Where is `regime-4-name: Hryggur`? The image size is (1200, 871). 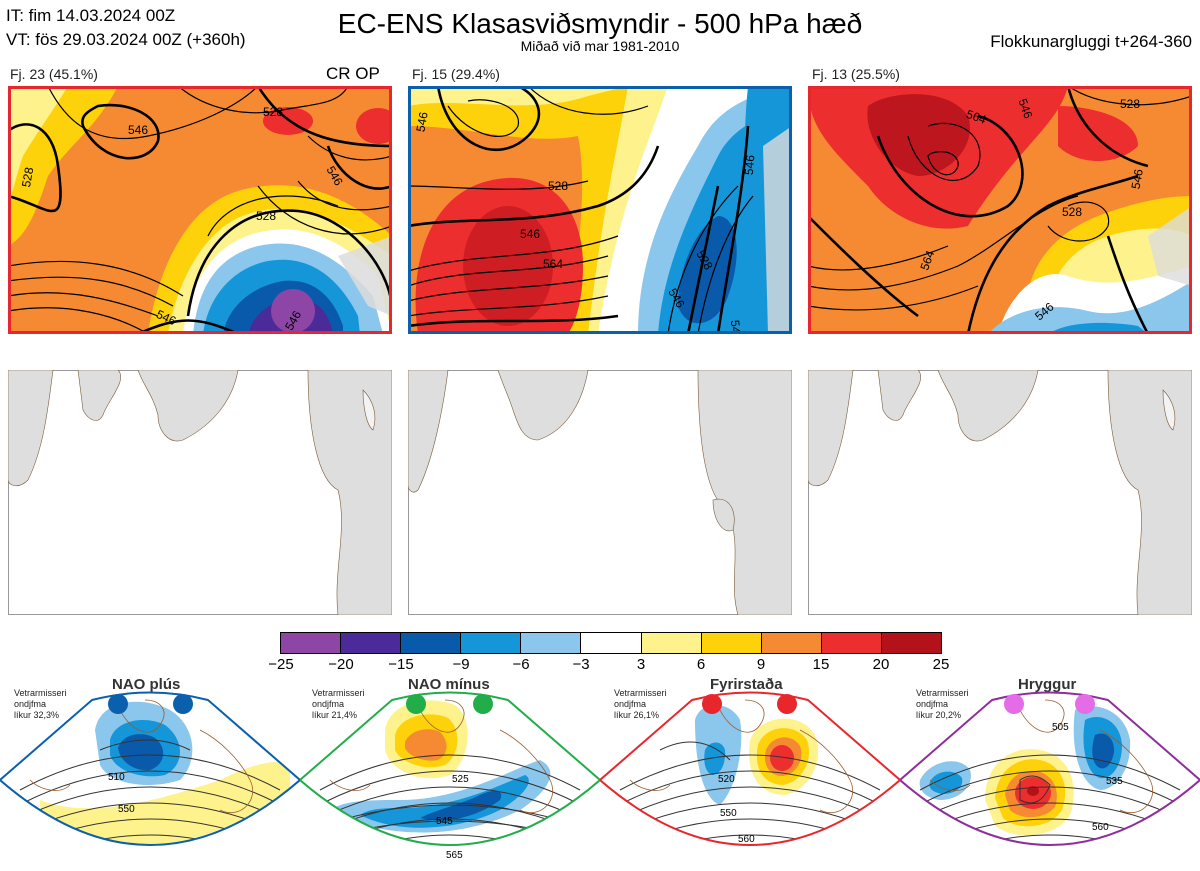
regime-4-name: Hryggur is located at coordinates (1047, 684).